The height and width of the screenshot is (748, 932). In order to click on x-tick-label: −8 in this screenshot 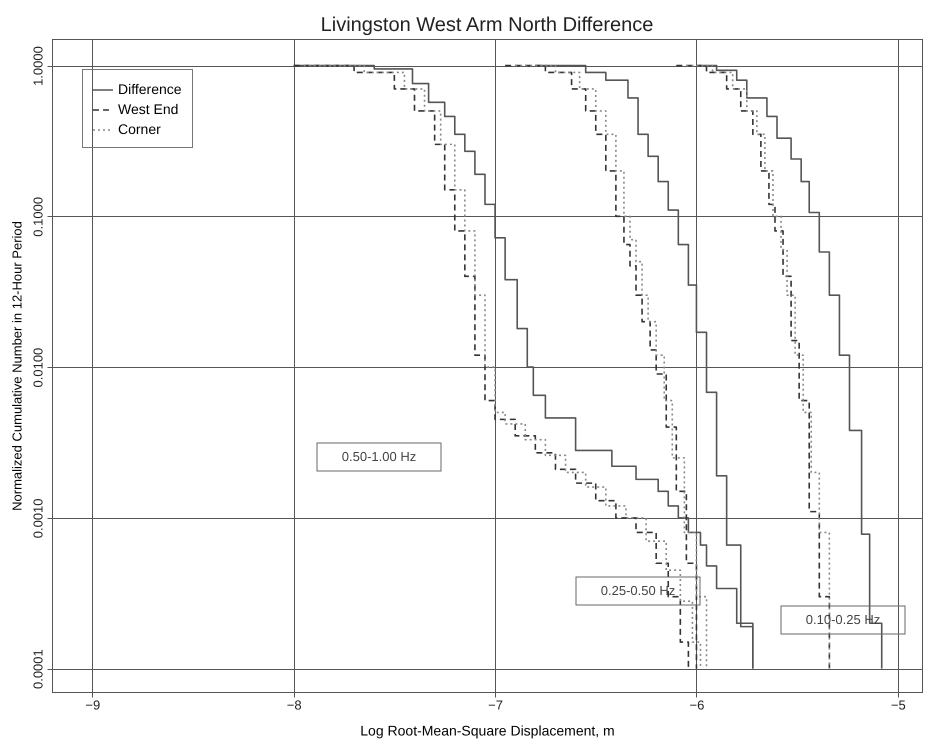, I will do `click(294, 705)`.